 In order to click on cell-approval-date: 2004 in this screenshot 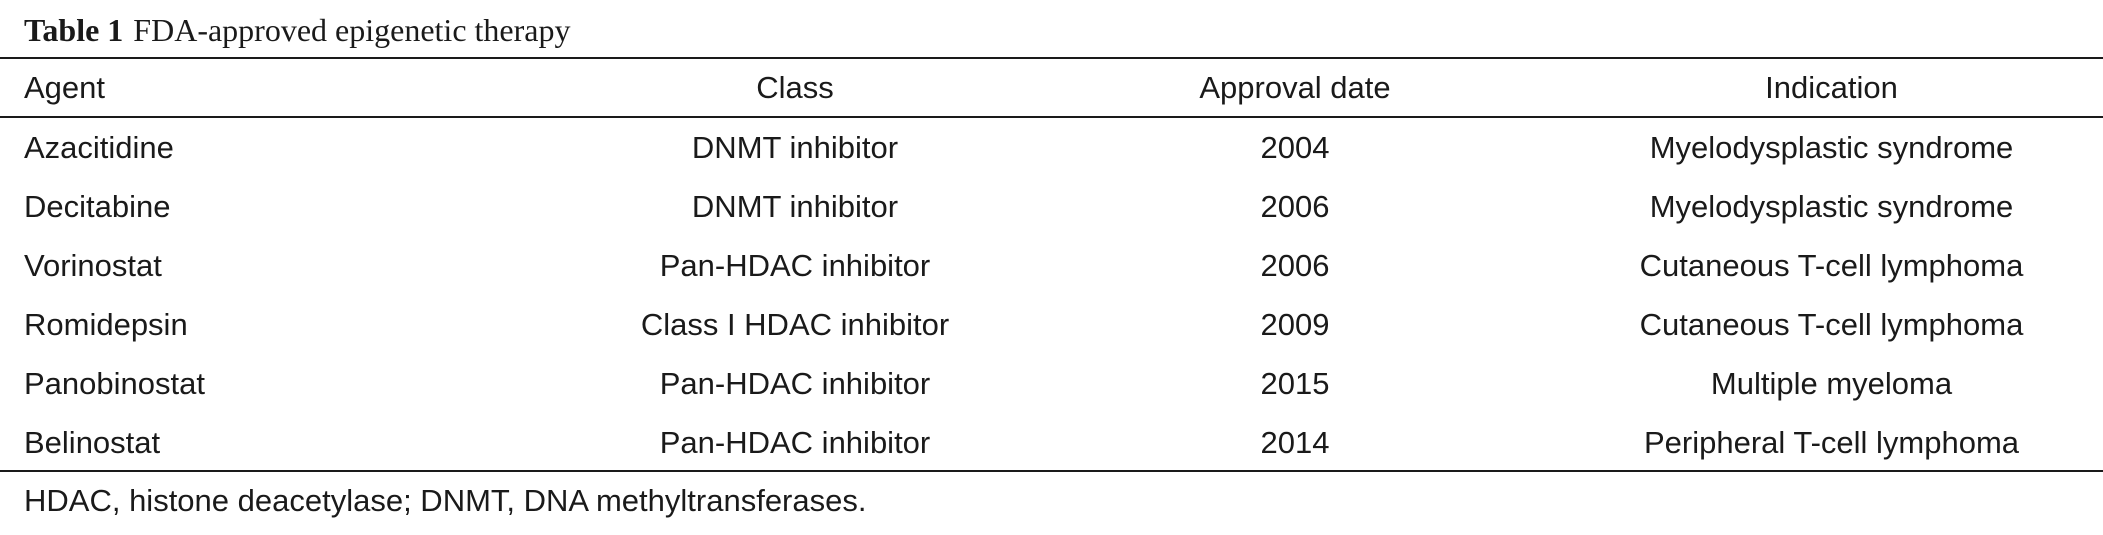, I will do `click(1295, 147)`.